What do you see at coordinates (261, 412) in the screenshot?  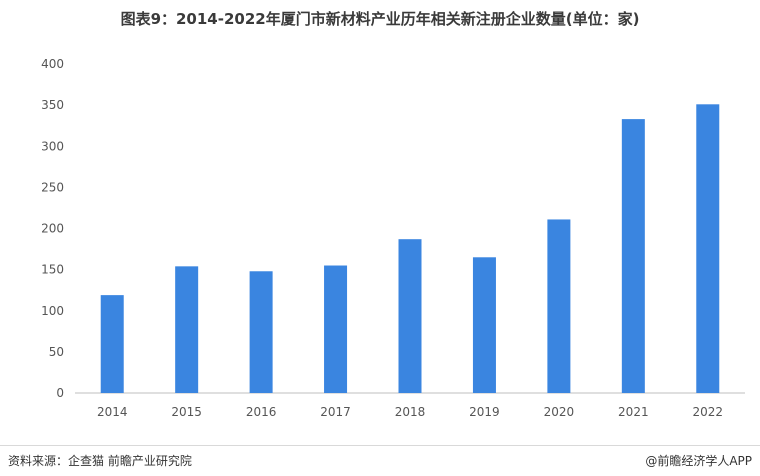 I see `x-tick-label: 2016` at bounding box center [261, 412].